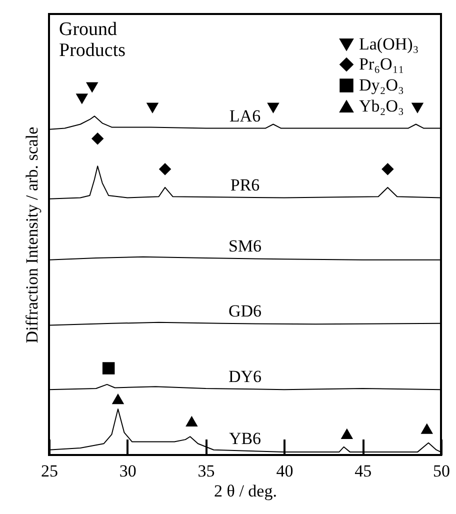  What do you see at coordinates (441, 471) in the screenshot?
I see `x-tick-label: 50` at bounding box center [441, 471].